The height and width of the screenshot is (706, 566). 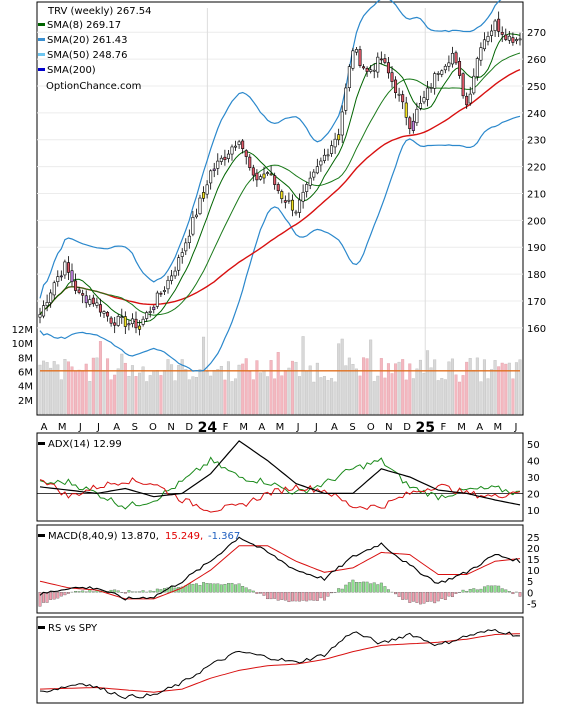 What do you see at coordinates (536, 248) in the screenshot?
I see `price-tick-label: 190` at bounding box center [536, 248].